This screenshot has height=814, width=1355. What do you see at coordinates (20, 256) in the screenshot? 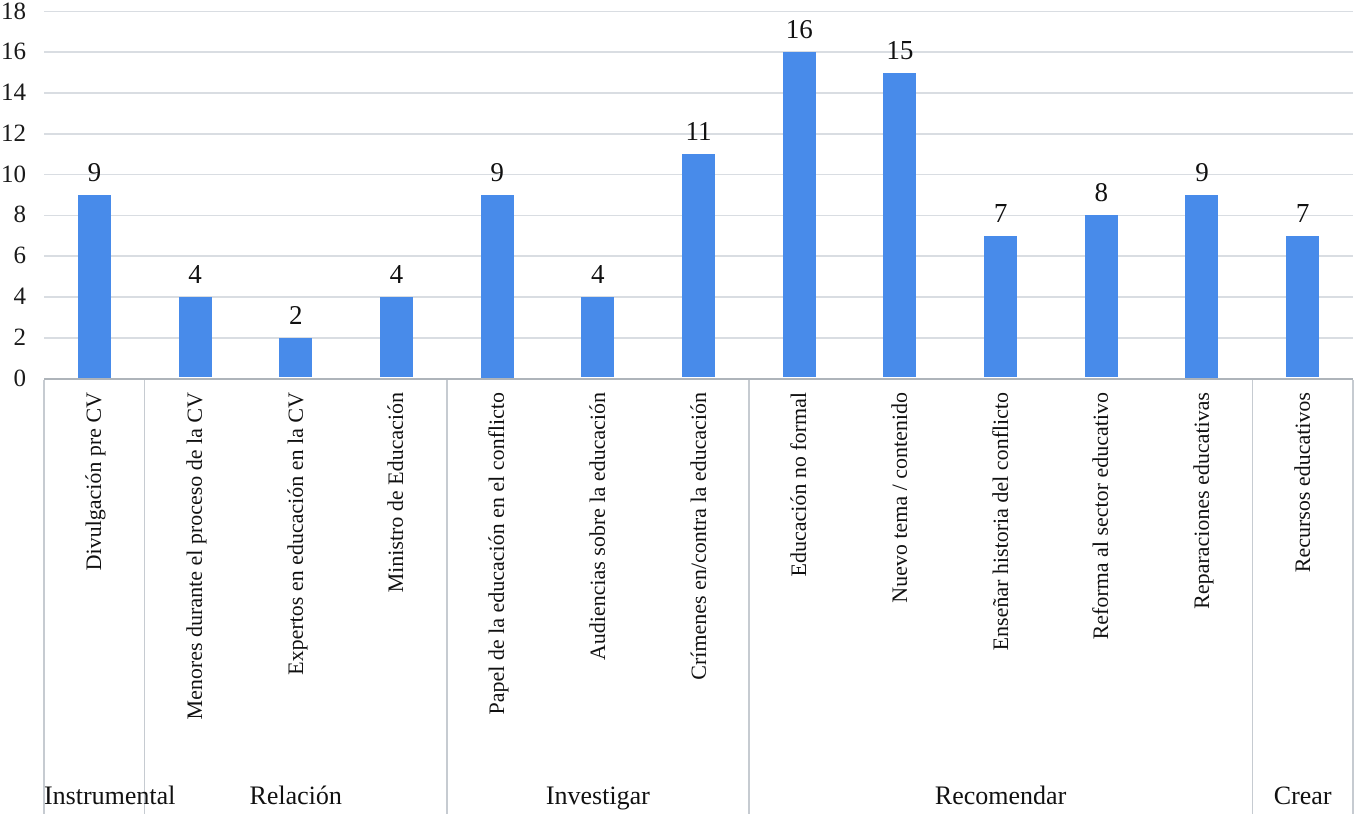
I see `y-axis-tick-label-6: 6` at bounding box center [20, 256].